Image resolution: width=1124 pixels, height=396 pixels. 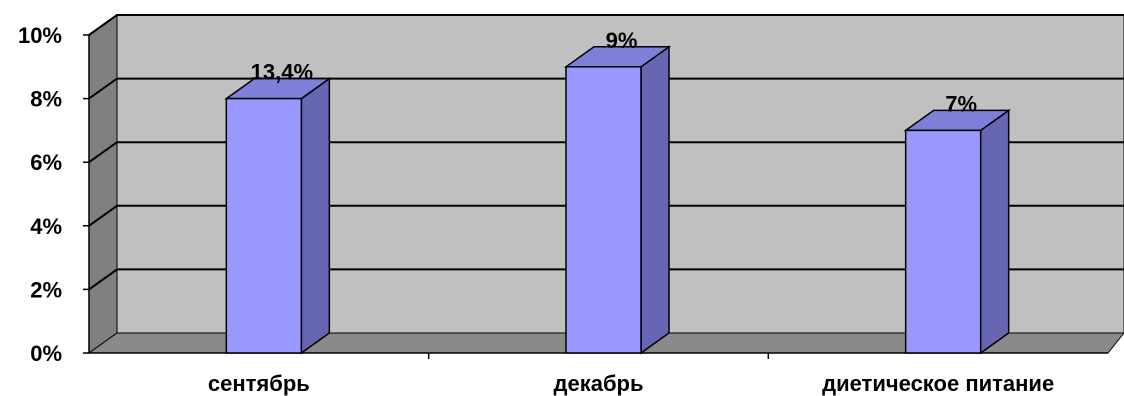 What do you see at coordinates (961, 103) in the screenshot?
I see `data-label: 7%` at bounding box center [961, 103].